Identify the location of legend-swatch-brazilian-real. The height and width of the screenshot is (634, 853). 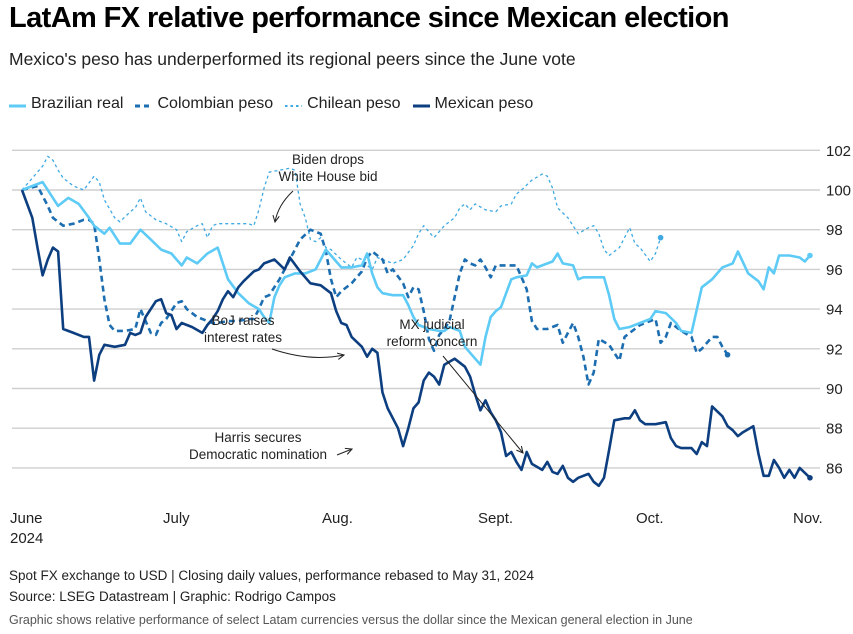
(17, 106).